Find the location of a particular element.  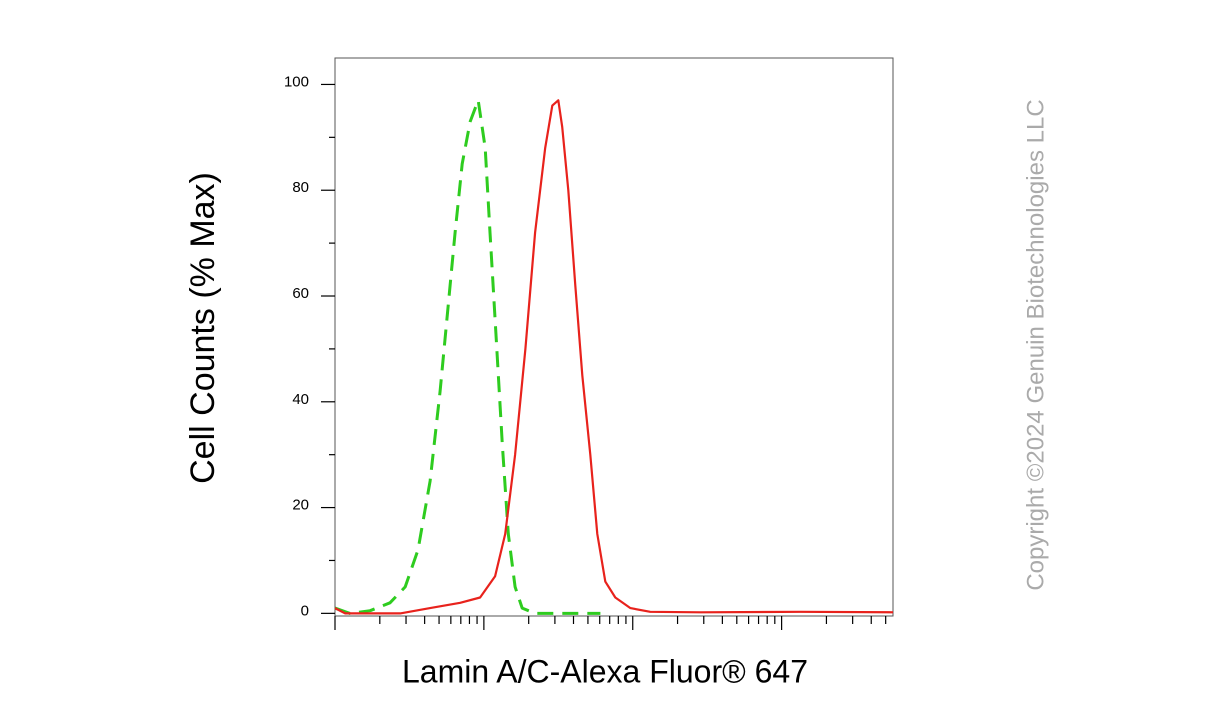

y-axis-label: Cell Counts (% Max) is located at coordinates (203, 328).